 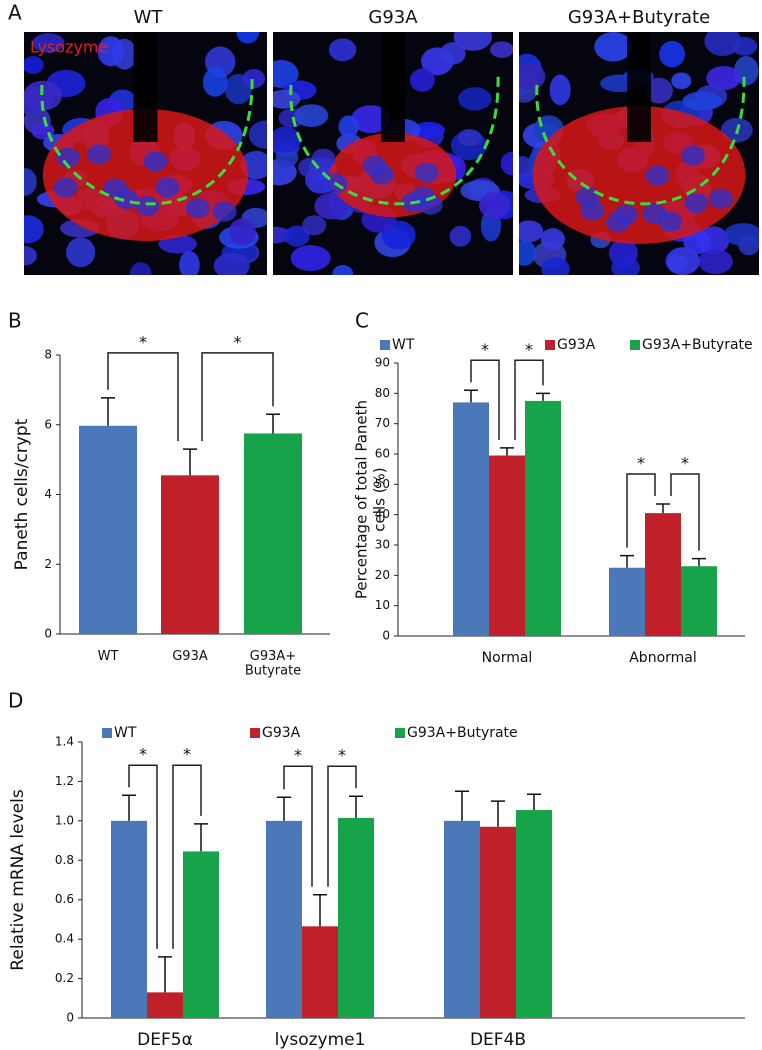 I want to click on x-tick-label: G93A+ Butyrate, so click(x=273, y=663).